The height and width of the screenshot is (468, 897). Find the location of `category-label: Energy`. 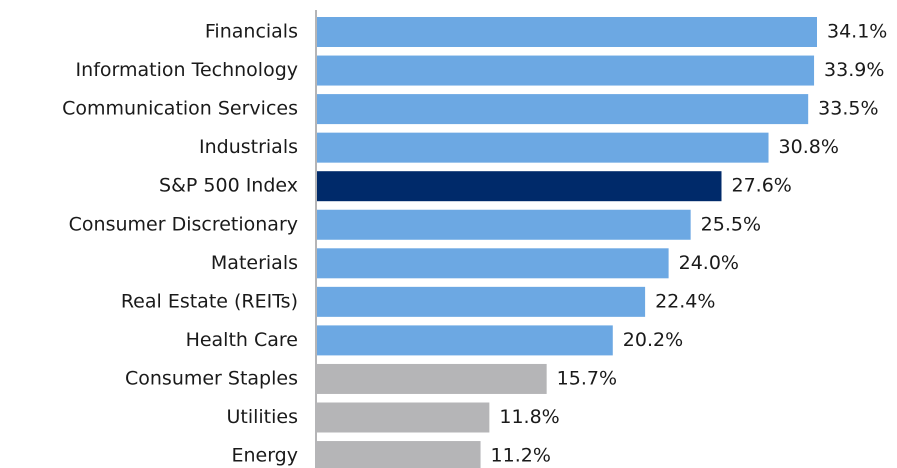

category-label: Energy is located at coordinates (264, 456).